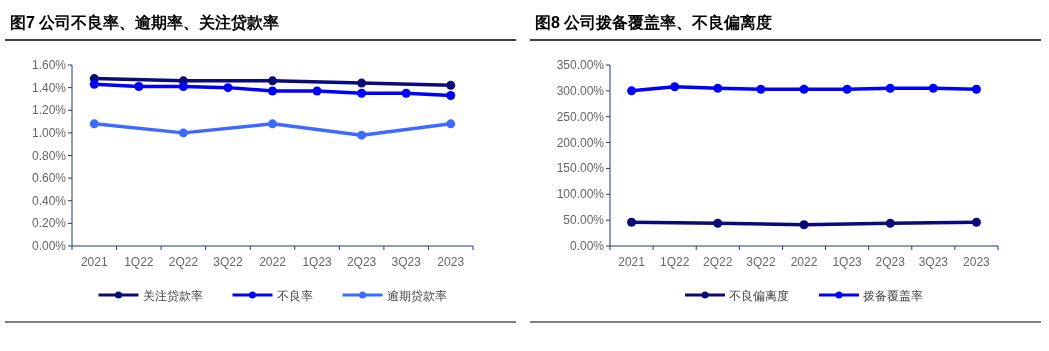 This screenshot has width=1049, height=351. Describe the element at coordinates (580, 168) in the screenshot. I see `y-tick-label: 150.00%` at that location.